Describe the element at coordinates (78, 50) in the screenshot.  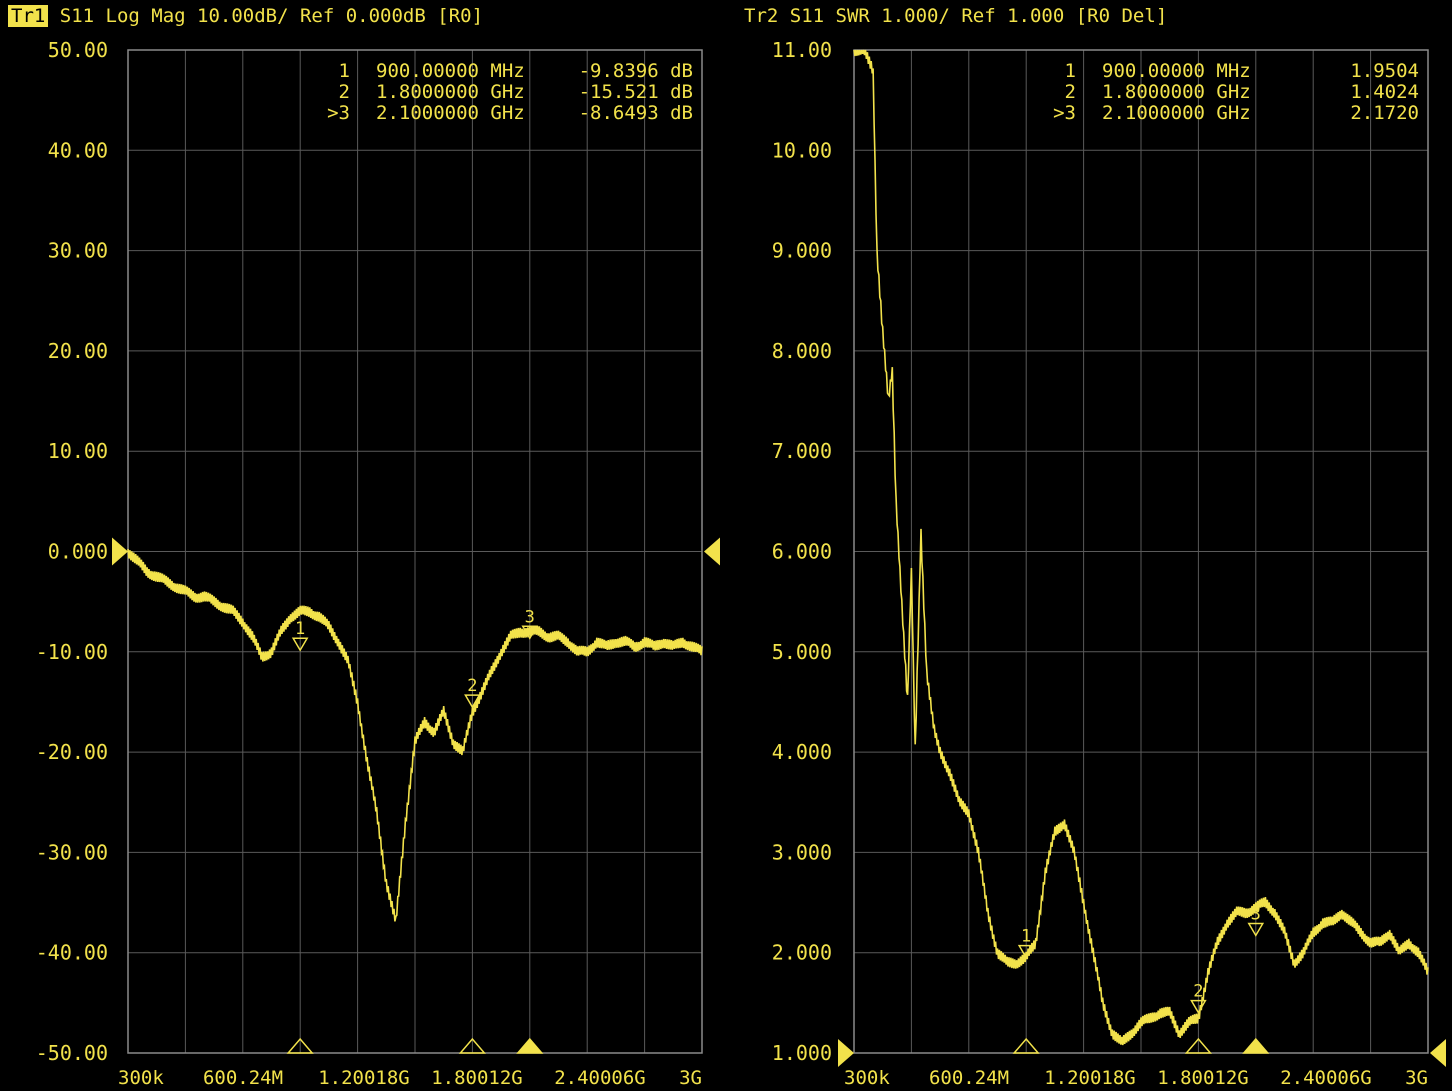
I see `y-tick-label: 50.00` at that location.